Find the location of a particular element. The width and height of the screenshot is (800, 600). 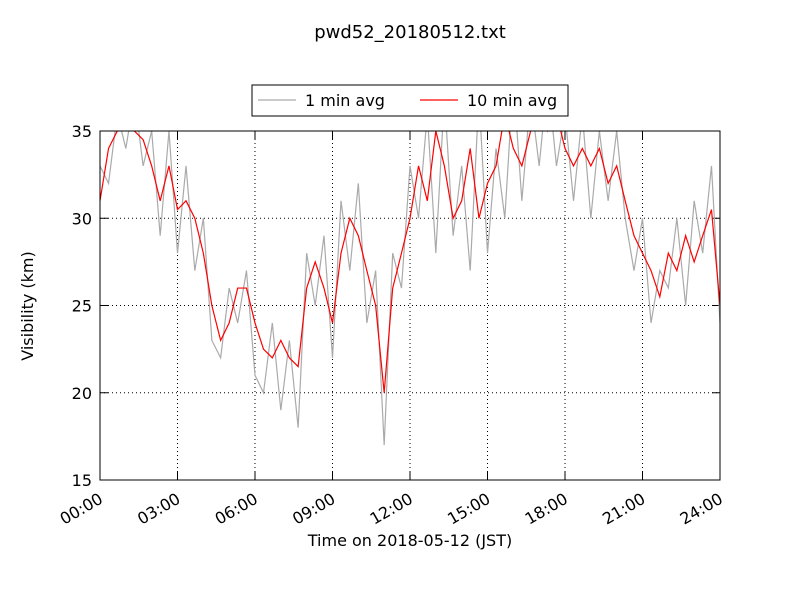

y-tick-label: 15 is located at coordinates (82, 480).